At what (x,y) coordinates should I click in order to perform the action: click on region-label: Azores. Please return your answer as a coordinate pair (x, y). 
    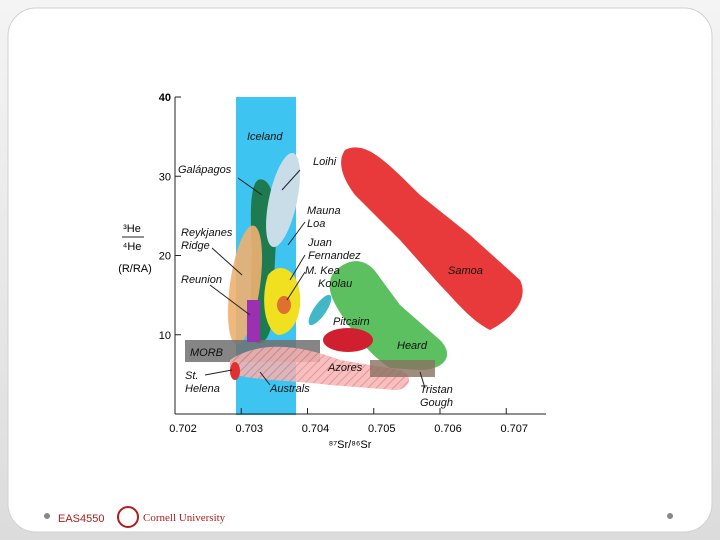
    Looking at the image, I should click on (345, 368).